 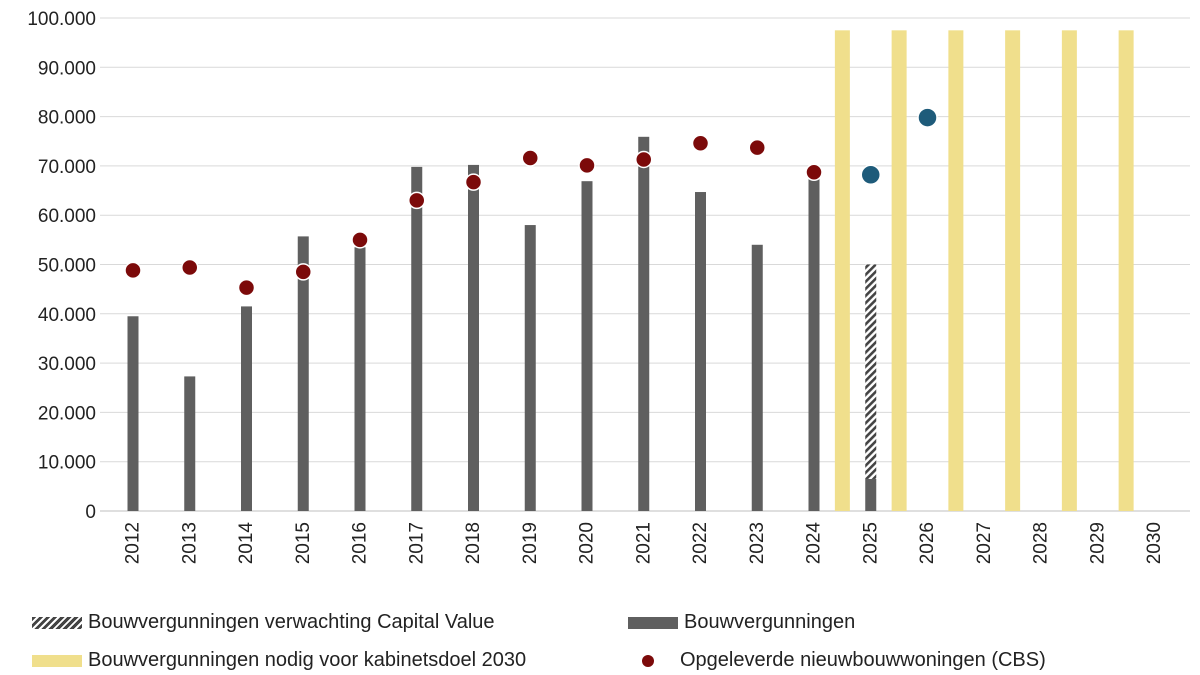 What do you see at coordinates (90, 512) in the screenshot?
I see `y-tick-label: 0` at bounding box center [90, 512].